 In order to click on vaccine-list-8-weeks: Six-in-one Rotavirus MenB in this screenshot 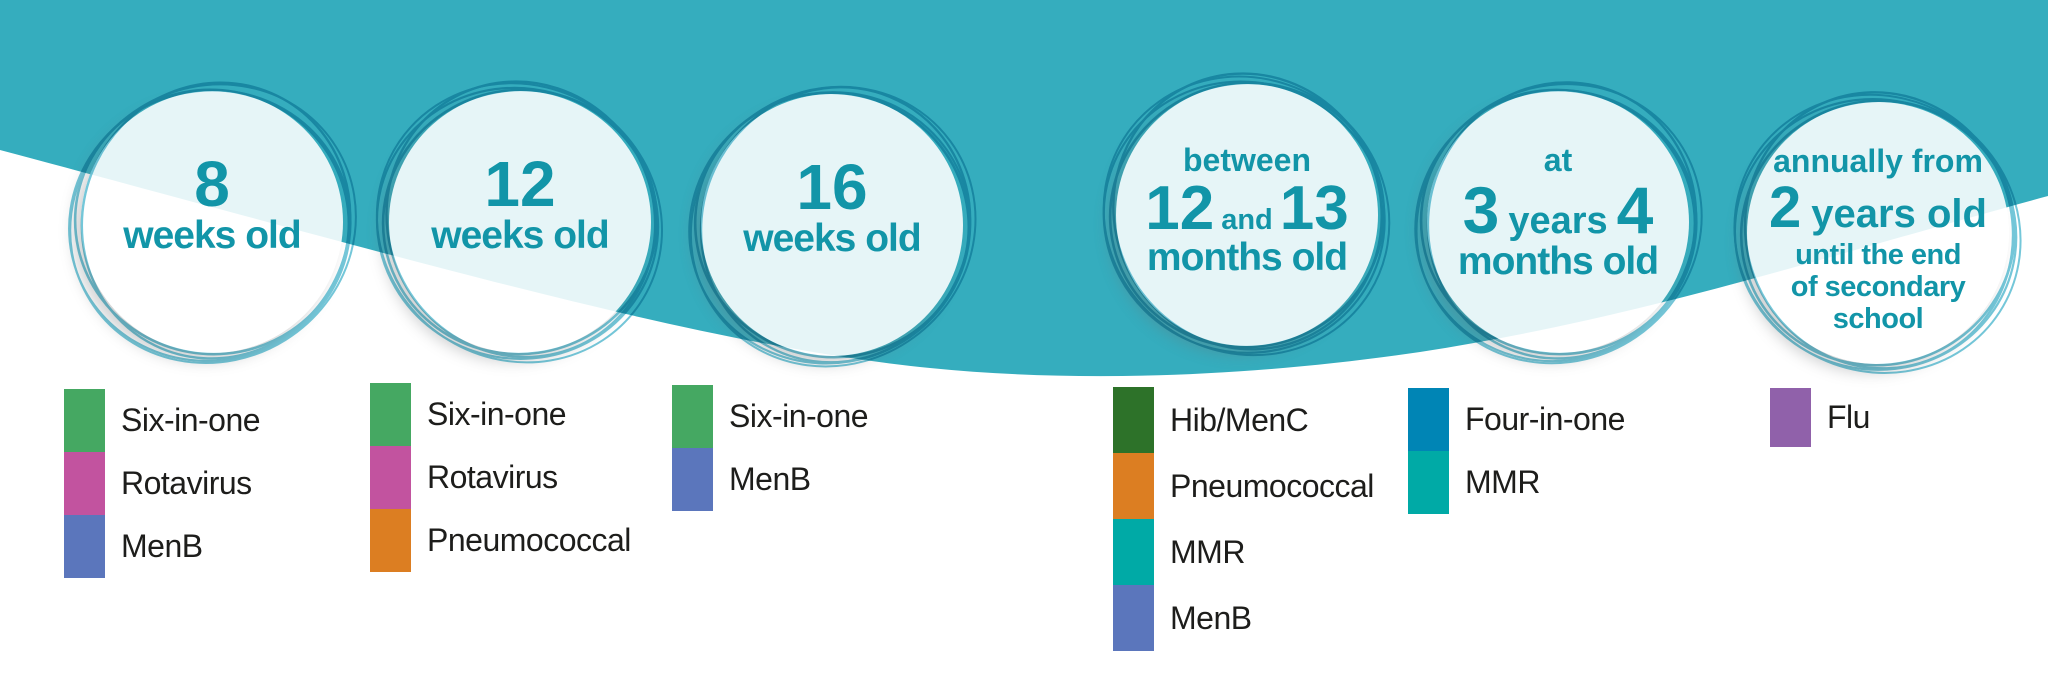, I will do `click(162, 483)`.